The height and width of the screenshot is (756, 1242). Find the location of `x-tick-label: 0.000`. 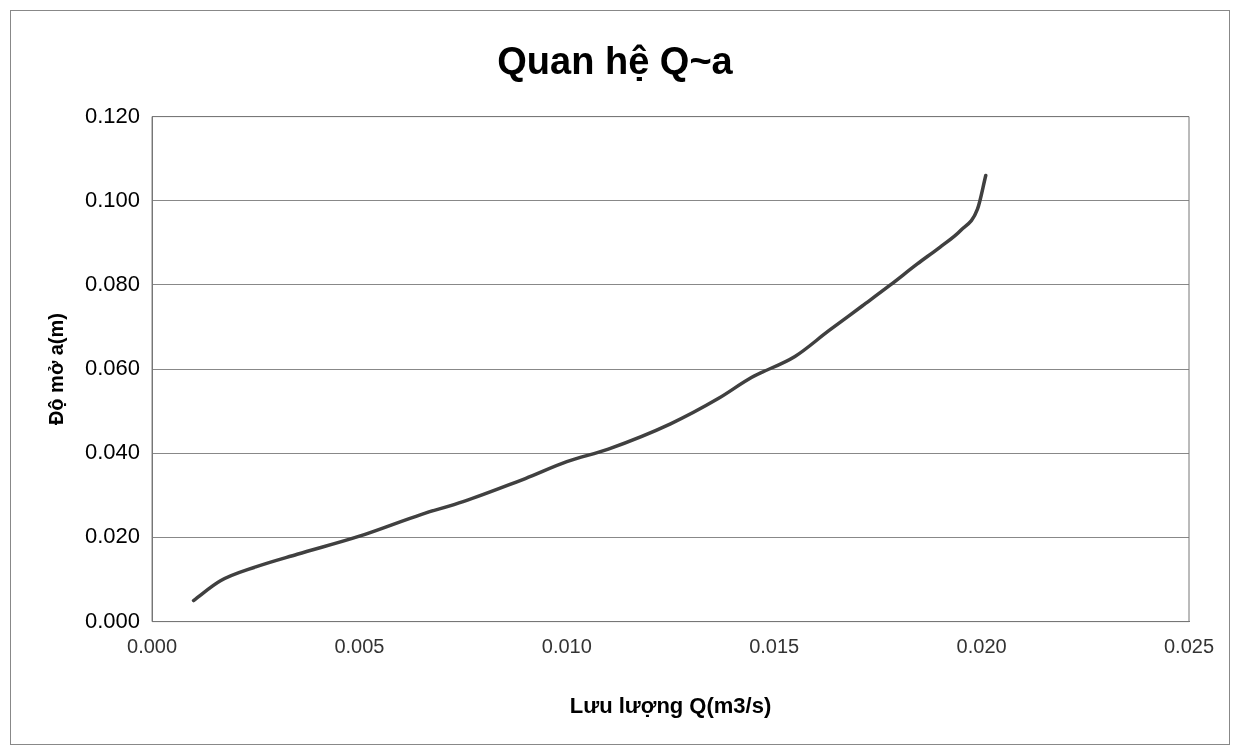

x-tick-label: 0.000 is located at coordinates (152, 646).